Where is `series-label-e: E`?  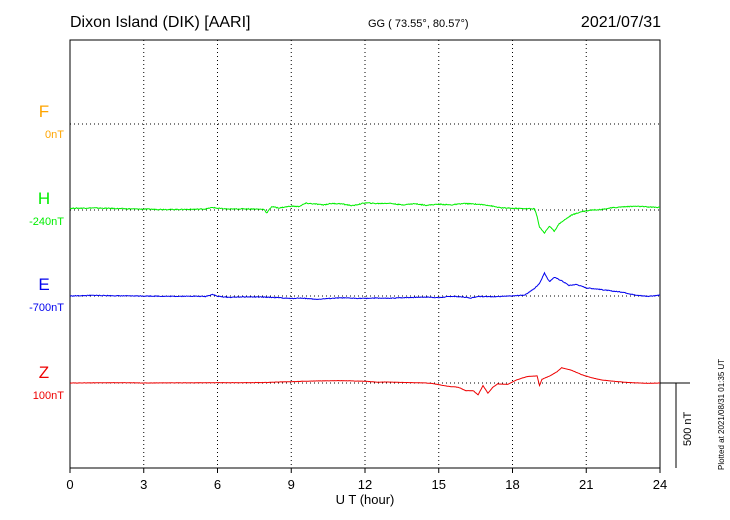 series-label-e: E is located at coordinates (43, 284).